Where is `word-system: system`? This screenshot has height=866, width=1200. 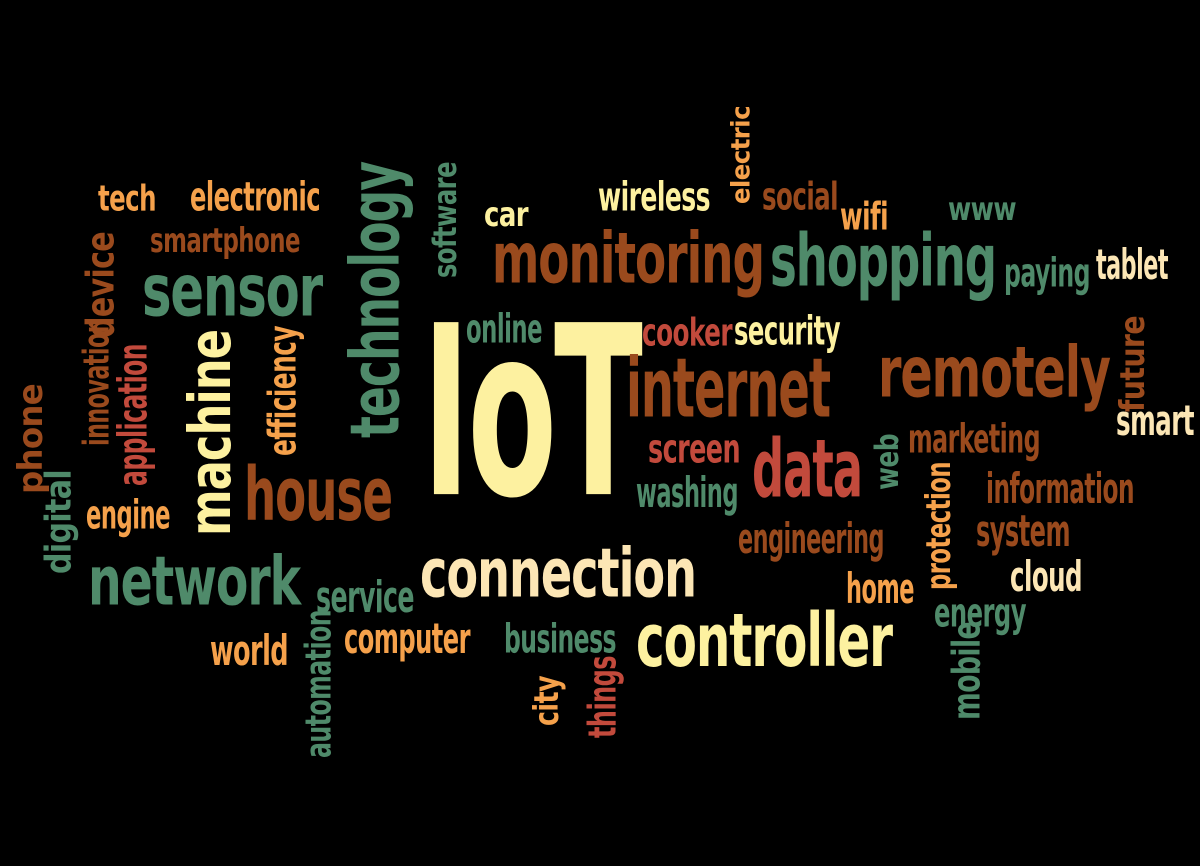 word-system: system is located at coordinates (1023, 532).